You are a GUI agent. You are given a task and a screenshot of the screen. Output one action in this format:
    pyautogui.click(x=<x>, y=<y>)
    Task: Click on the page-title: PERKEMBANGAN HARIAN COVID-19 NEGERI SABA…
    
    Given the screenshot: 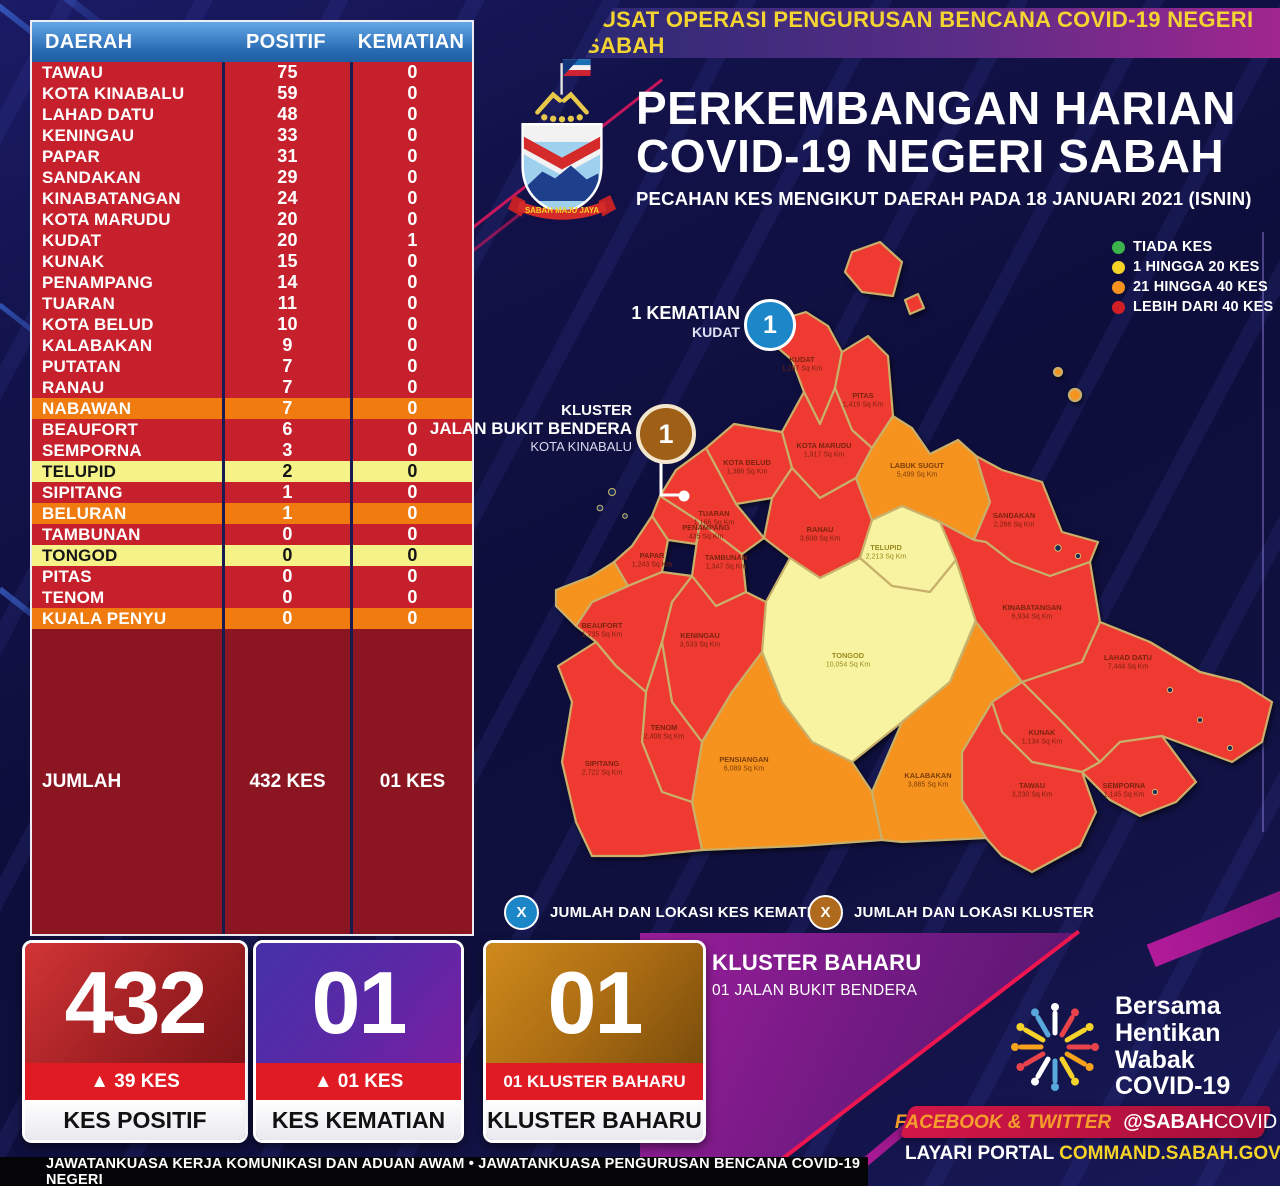 What is the action you would take?
    pyautogui.click(x=936, y=132)
    